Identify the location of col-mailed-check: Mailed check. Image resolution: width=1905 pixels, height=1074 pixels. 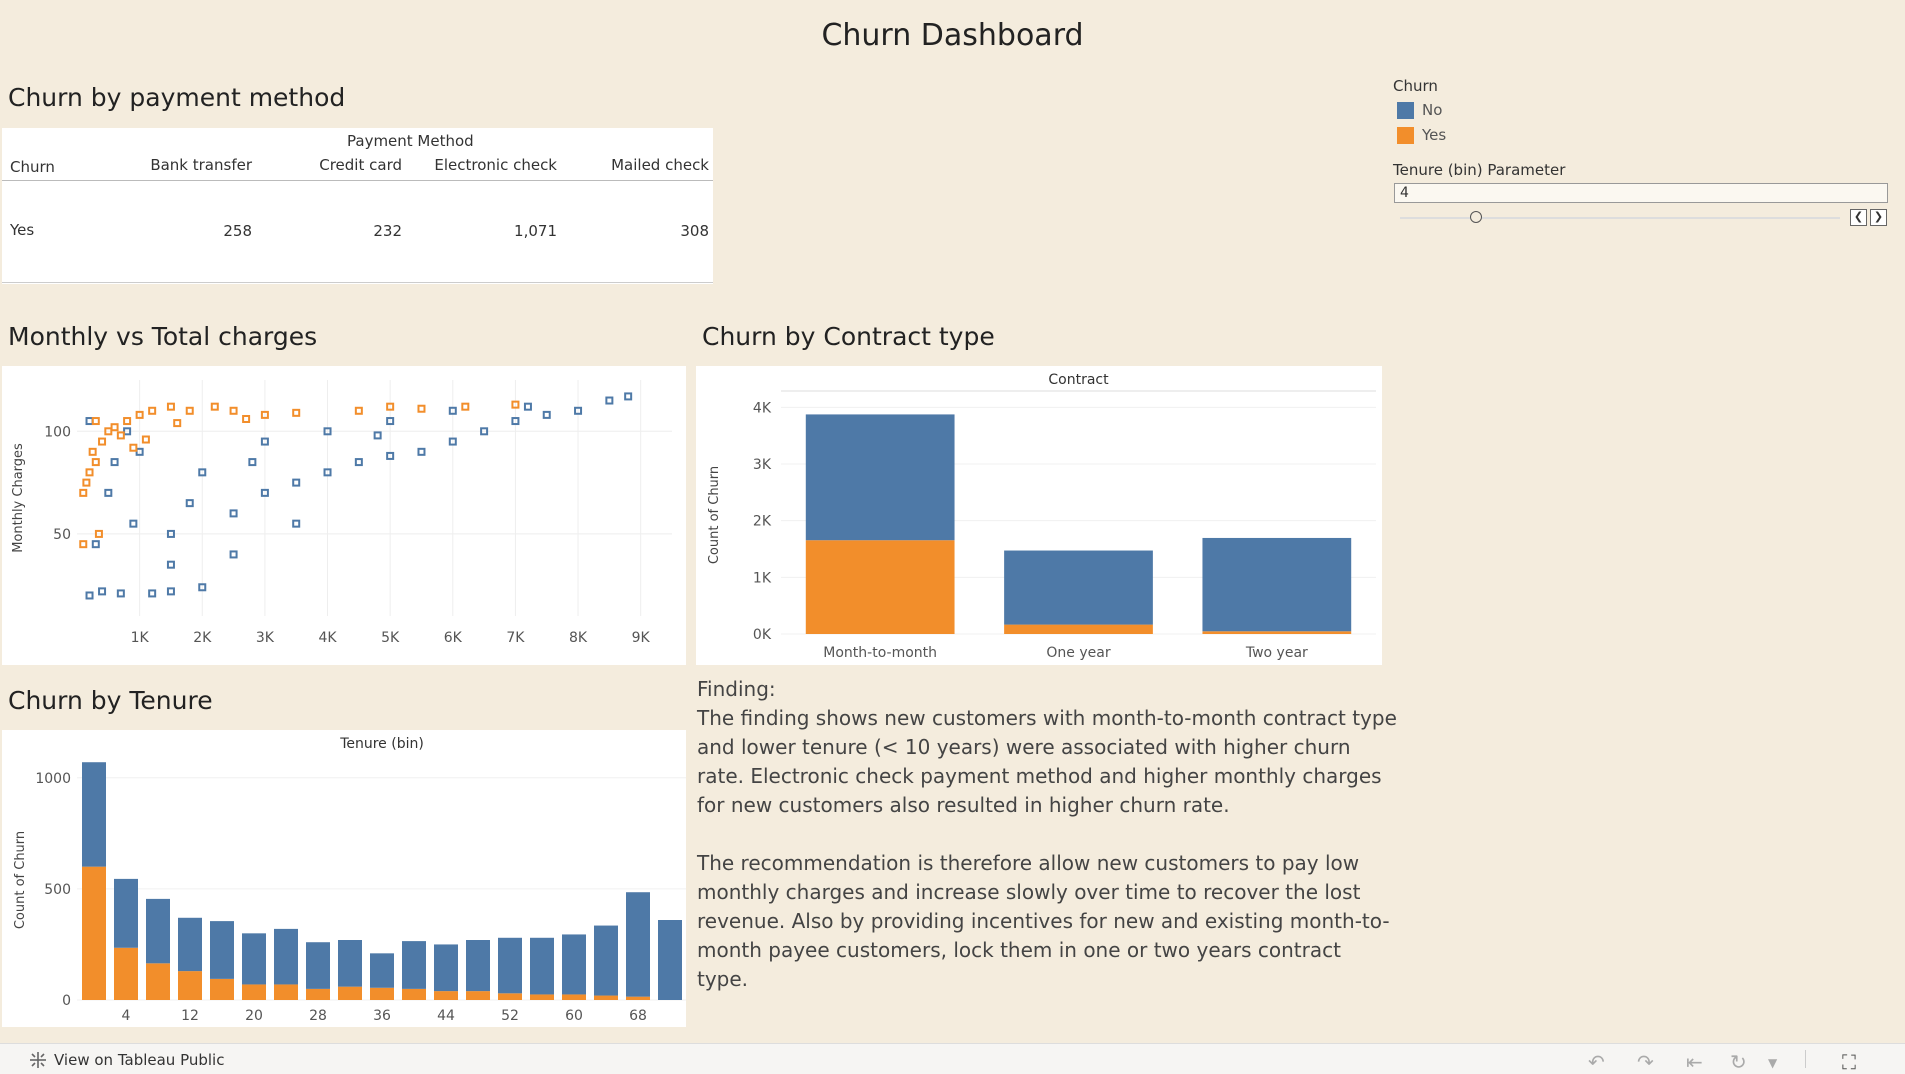
(660, 165).